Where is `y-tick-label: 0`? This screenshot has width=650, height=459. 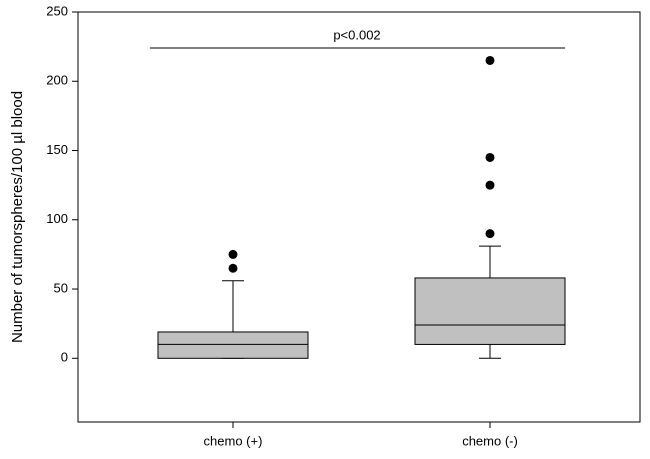 y-tick-label: 0 is located at coordinates (64, 357).